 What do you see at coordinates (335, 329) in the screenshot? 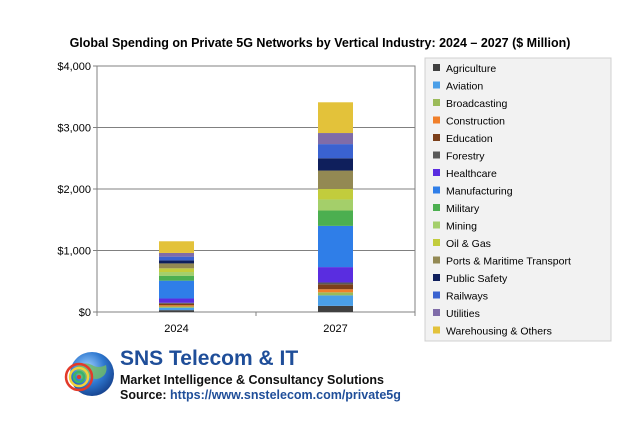
I see `x-tick-label: 2027` at bounding box center [335, 329].